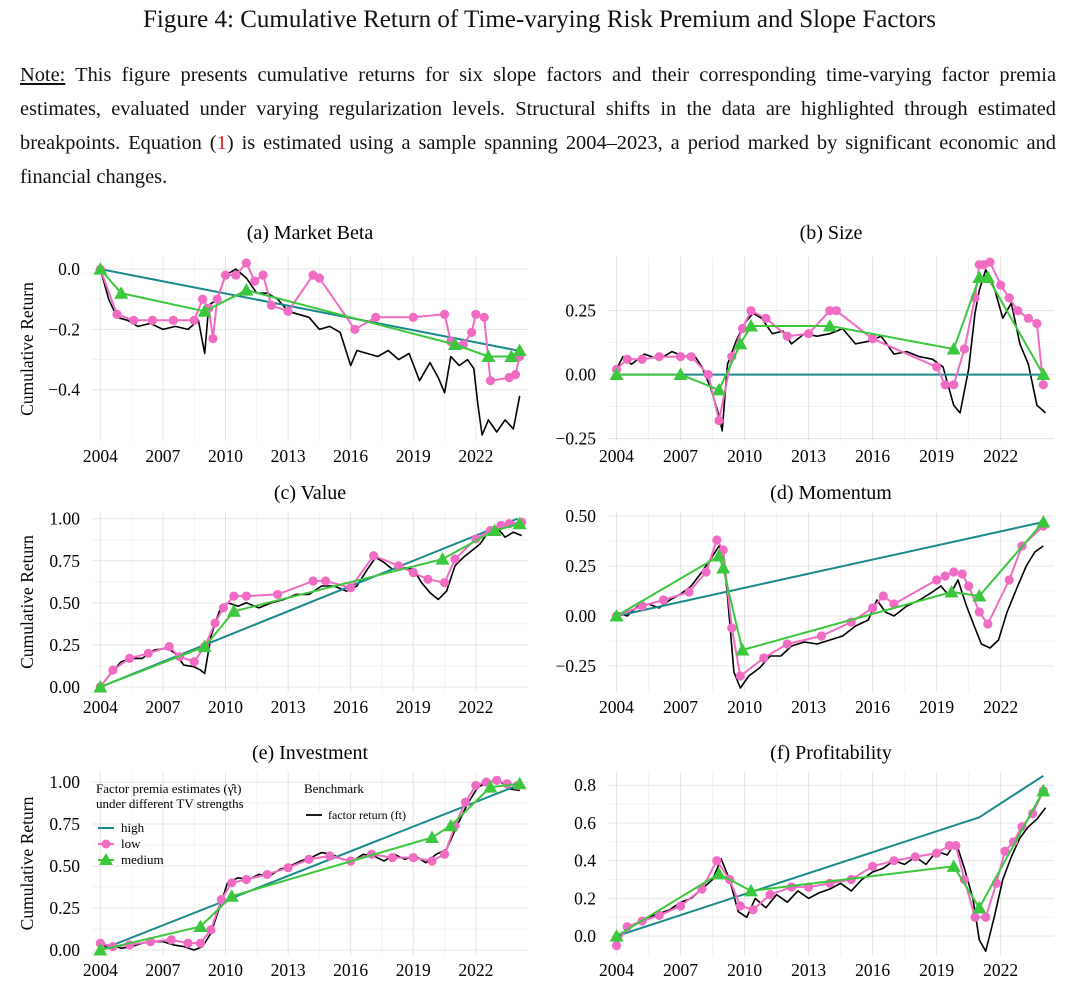 The height and width of the screenshot is (1004, 1079). Describe the element at coordinates (585, 898) in the screenshot. I see `y-tick-label: 0.2` at that location.